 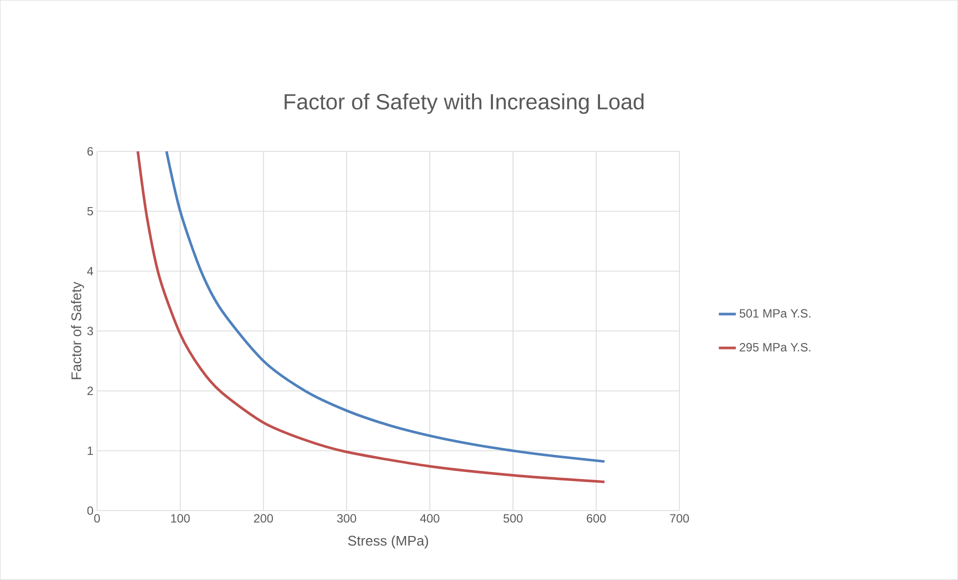 I want to click on x-tick-label: 100, so click(x=180, y=518).